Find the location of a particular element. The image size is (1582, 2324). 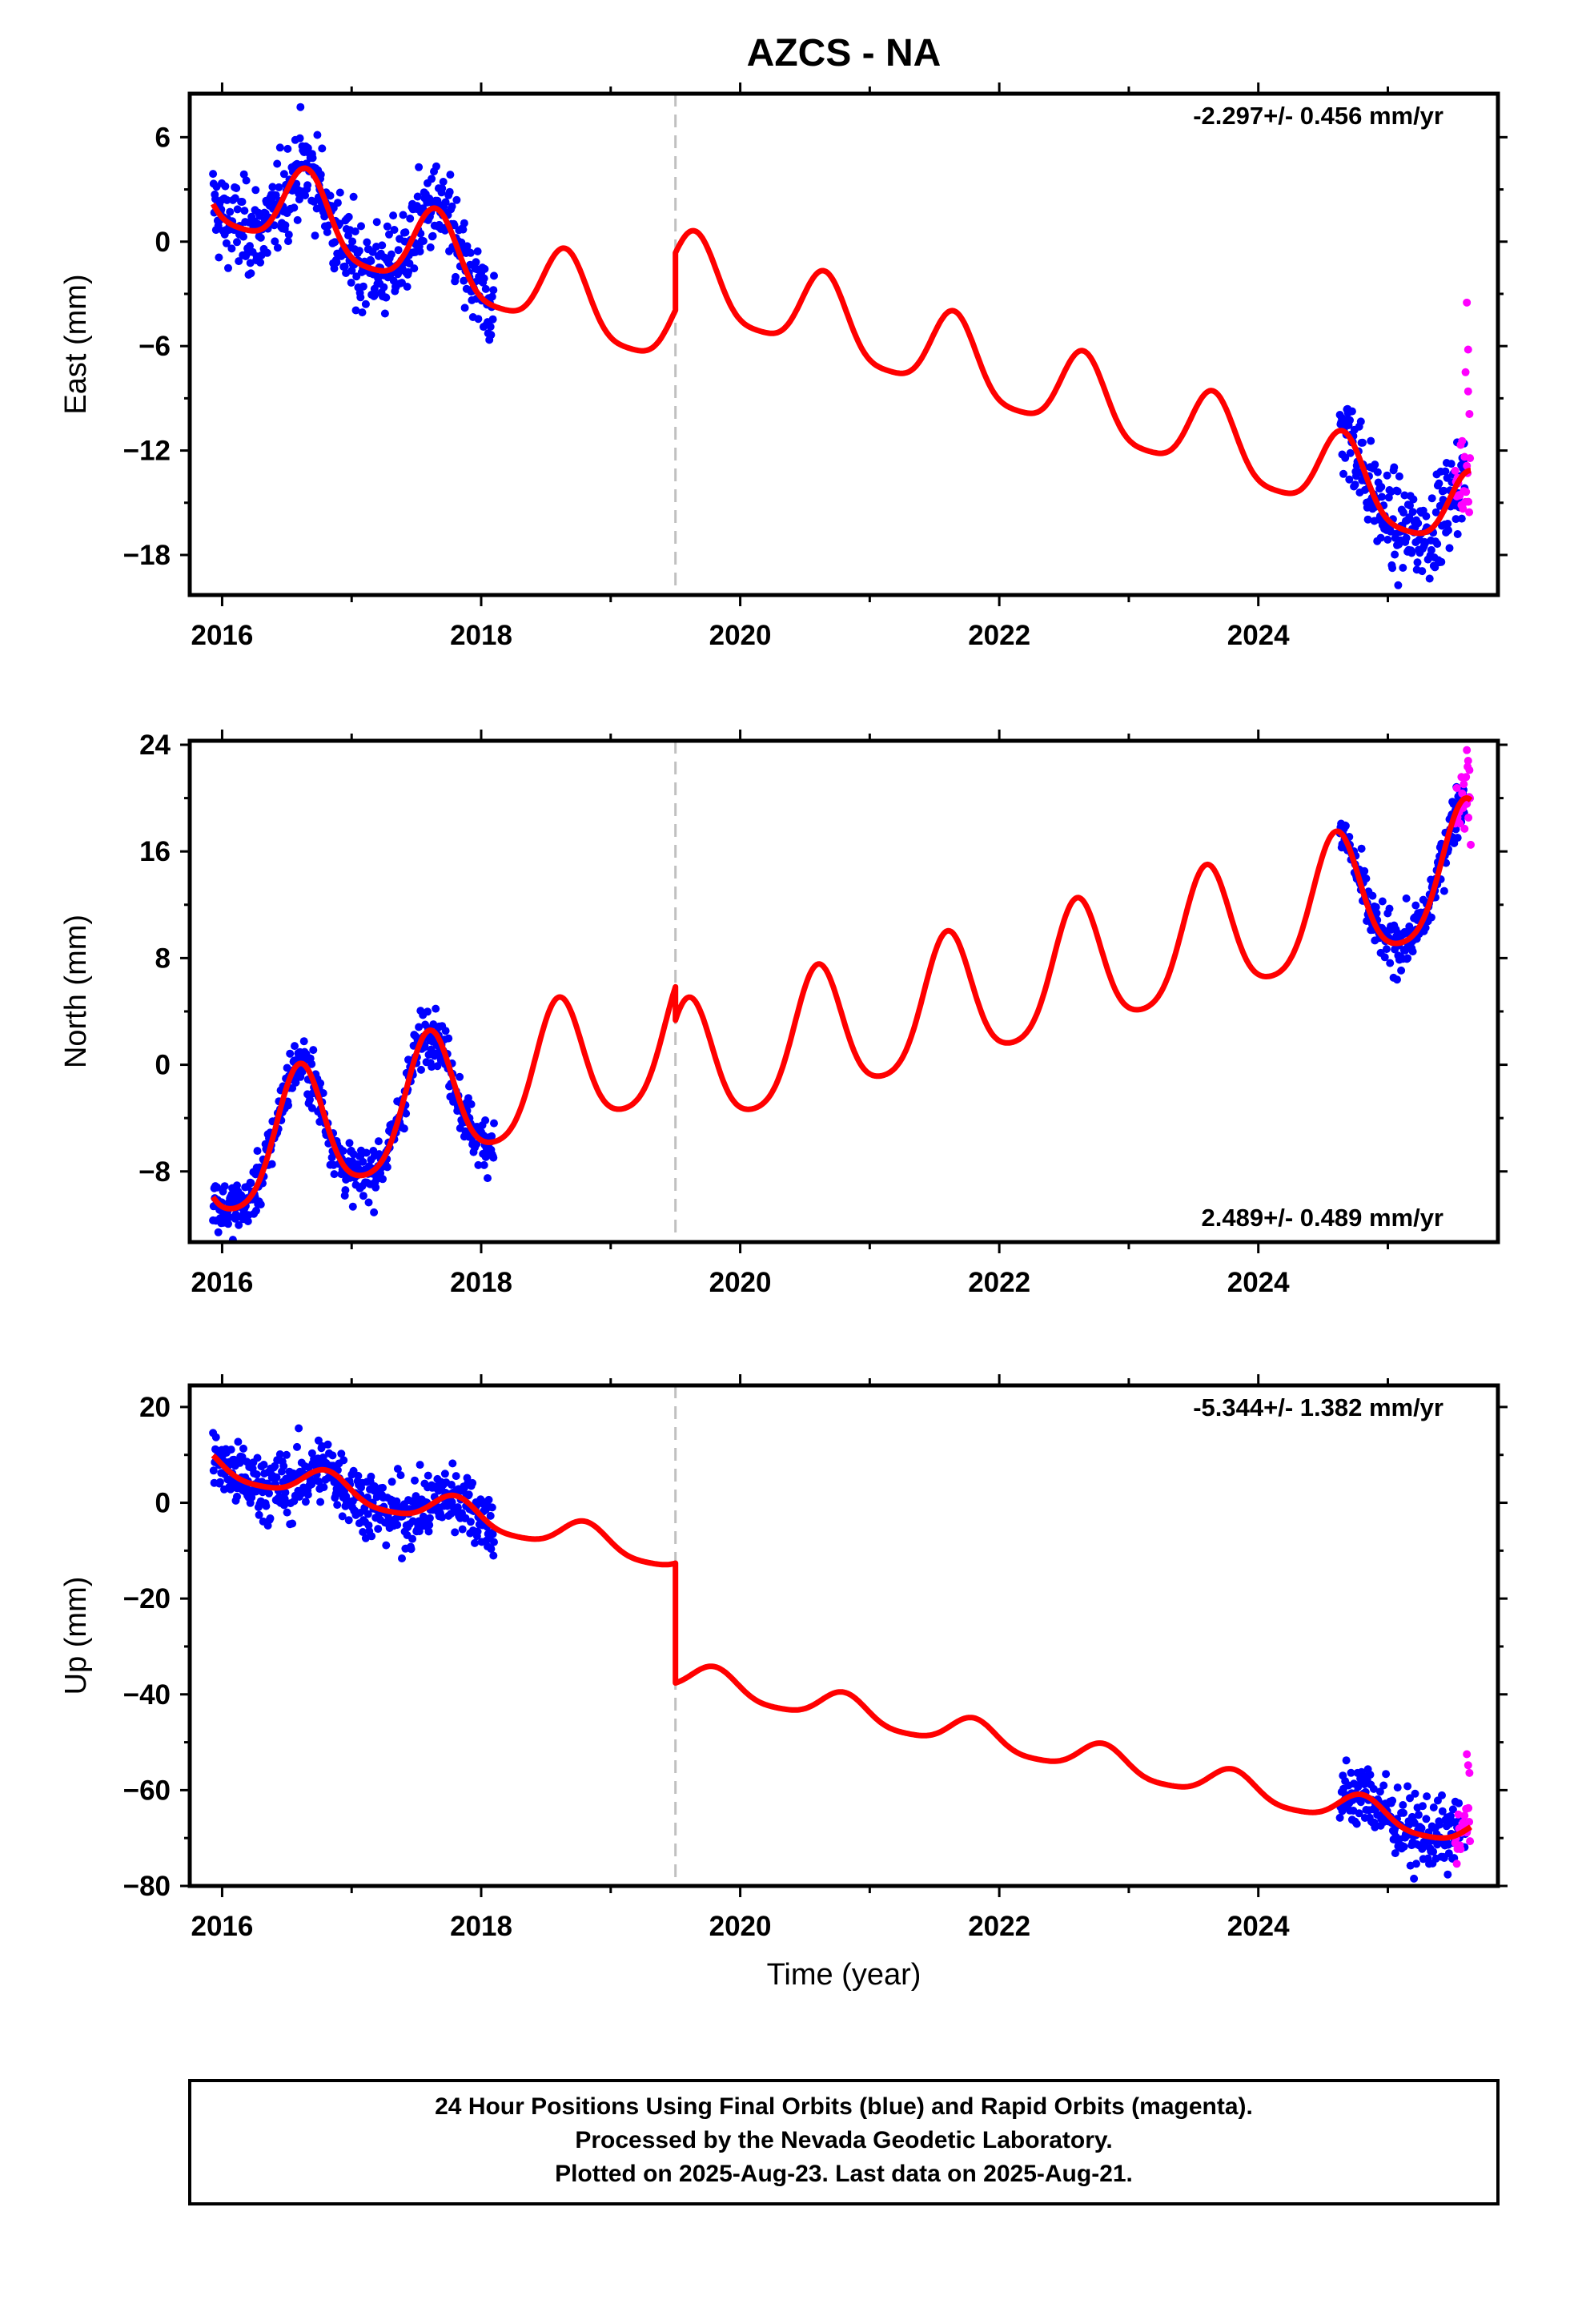

y-tick-label: 16 is located at coordinates (155, 852).